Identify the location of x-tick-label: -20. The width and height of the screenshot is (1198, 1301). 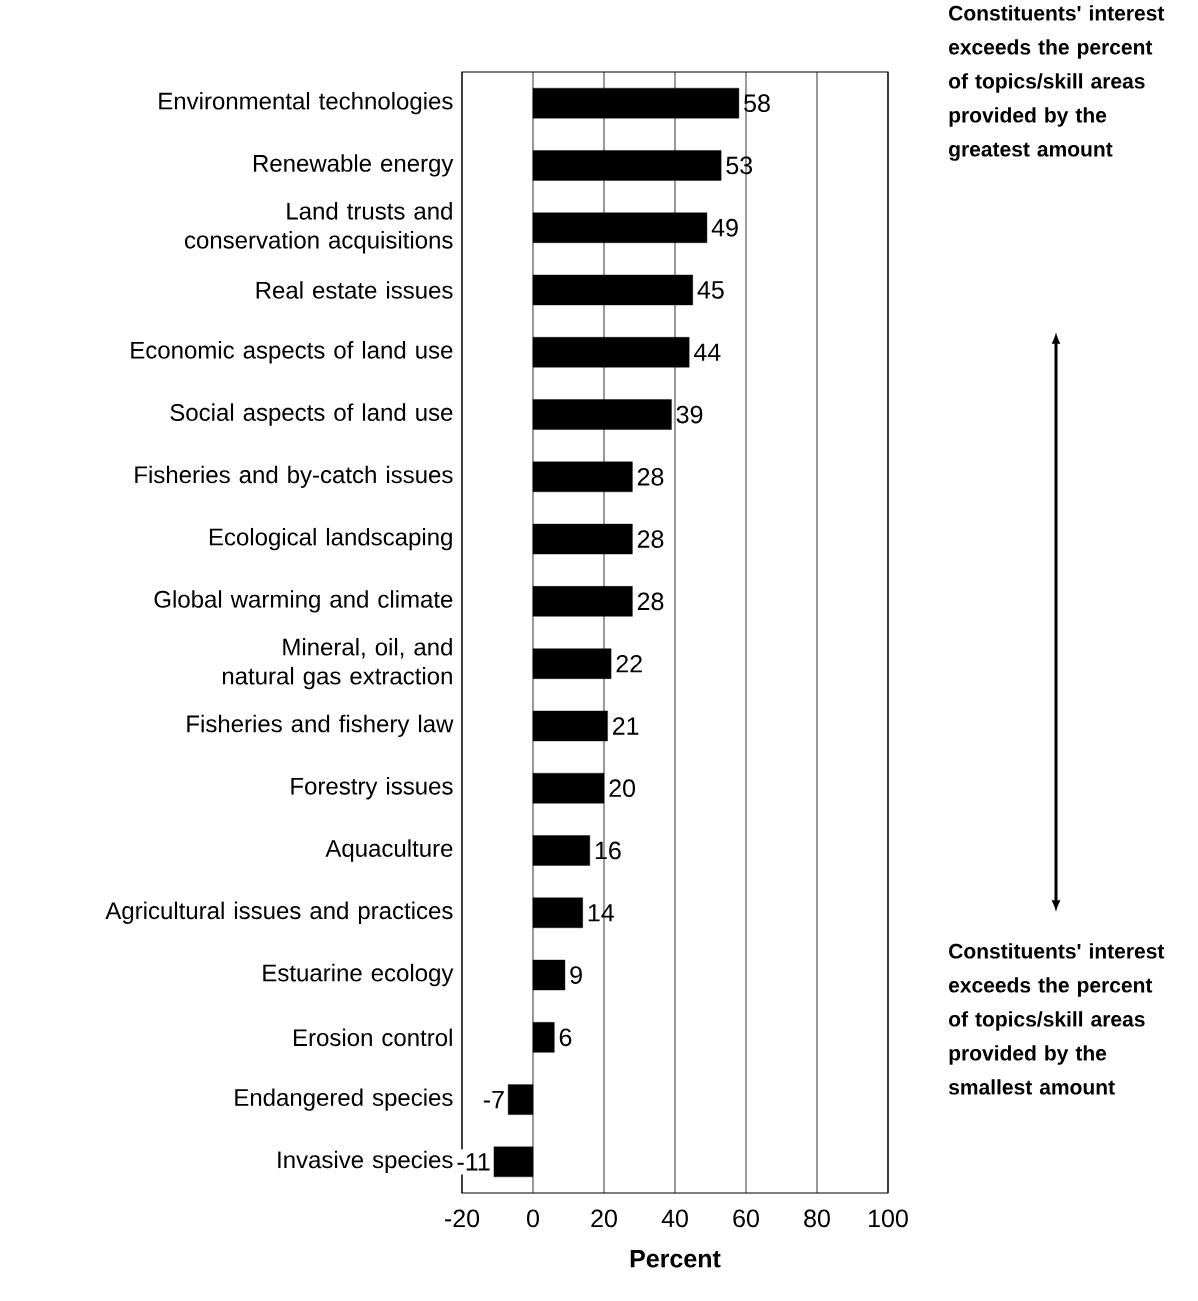
(462, 1218).